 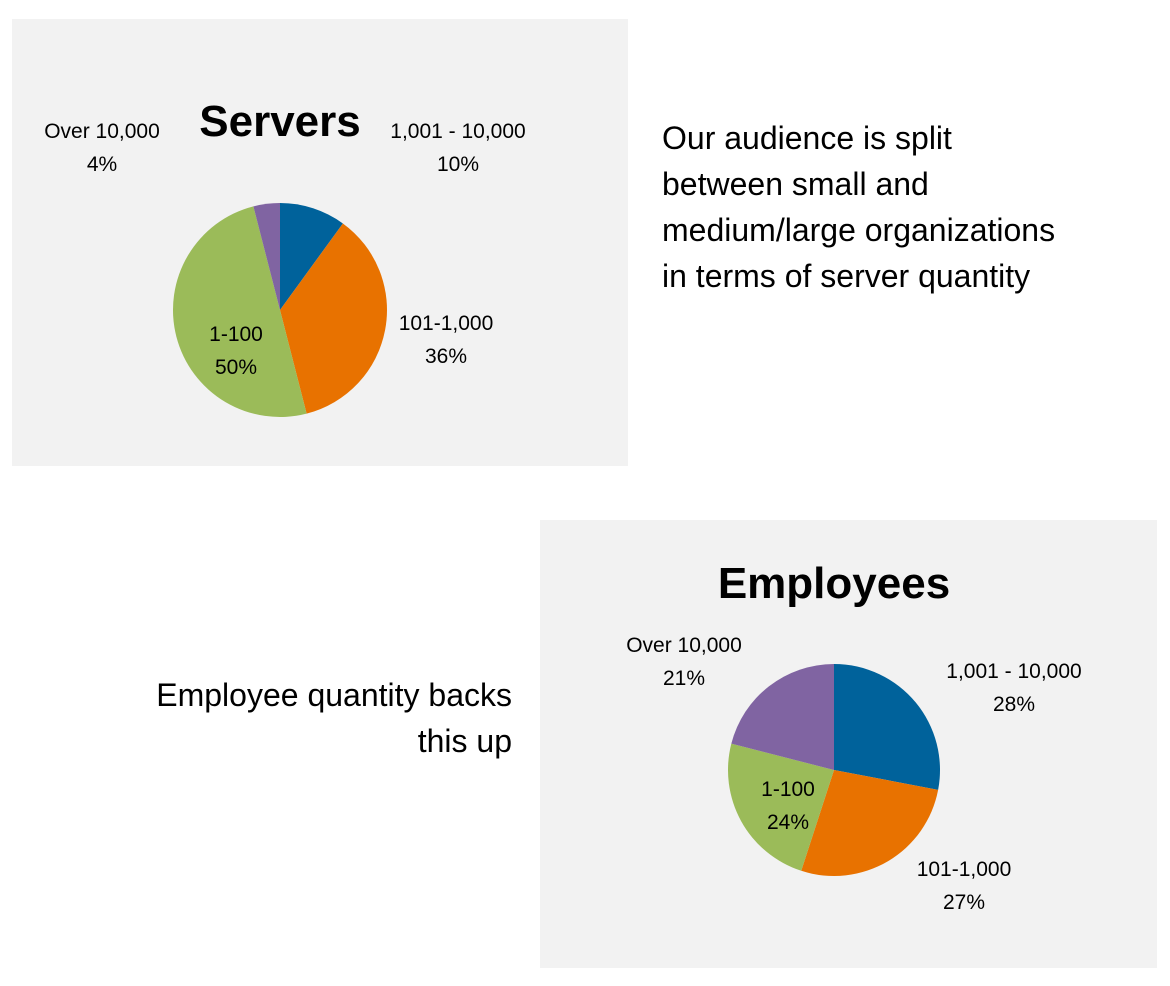 I want to click on chart-title: Employees, so click(x=834, y=583).